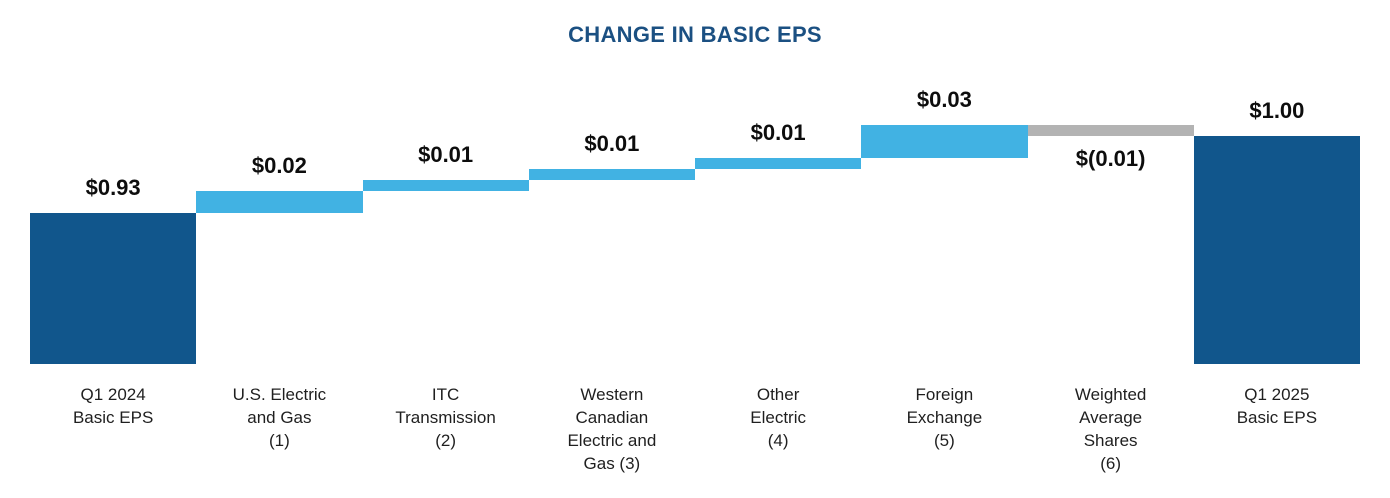 This screenshot has height=498, width=1390. I want to click on bar-category-label: Q1 2025 Basic EPS, so click(1277, 406).